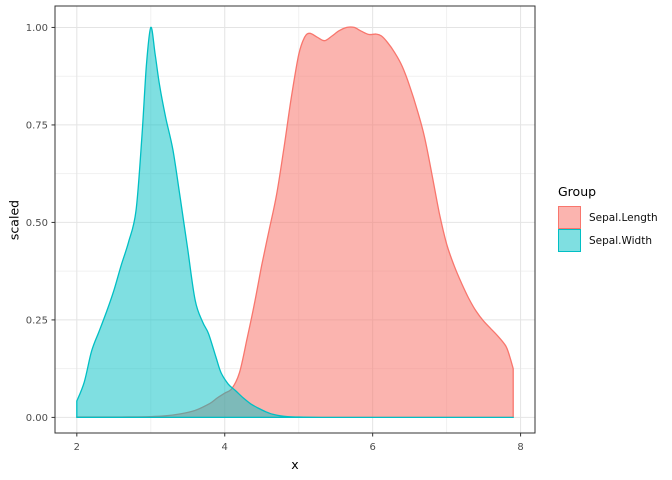  What do you see at coordinates (569, 217) in the screenshot?
I see `legend-key-sepal-length` at bounding box center [569, 217].